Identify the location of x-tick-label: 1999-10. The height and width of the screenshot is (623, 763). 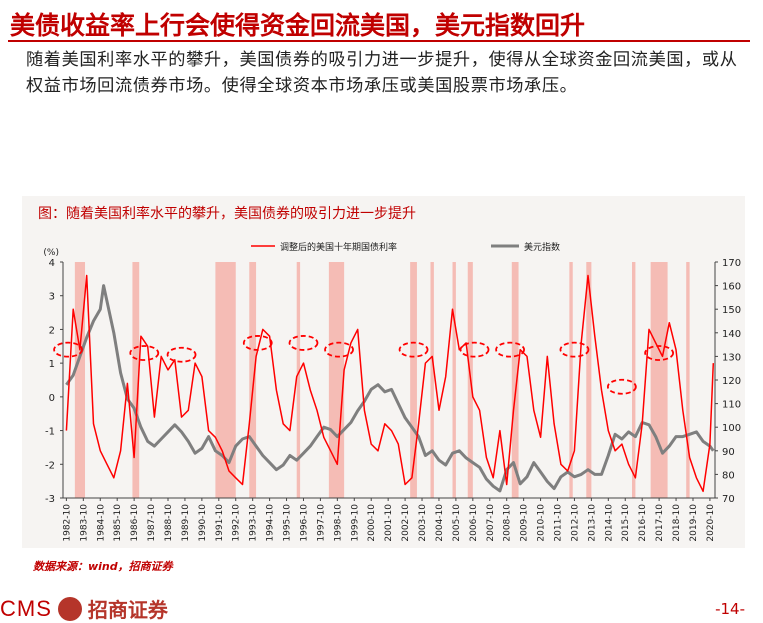
(355, 523).